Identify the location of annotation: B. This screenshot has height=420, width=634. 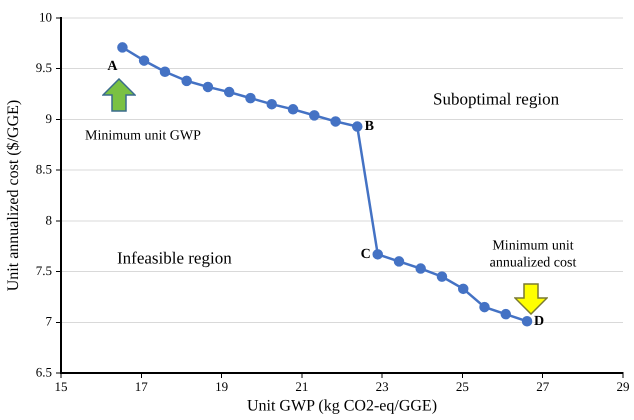
(369, 126).